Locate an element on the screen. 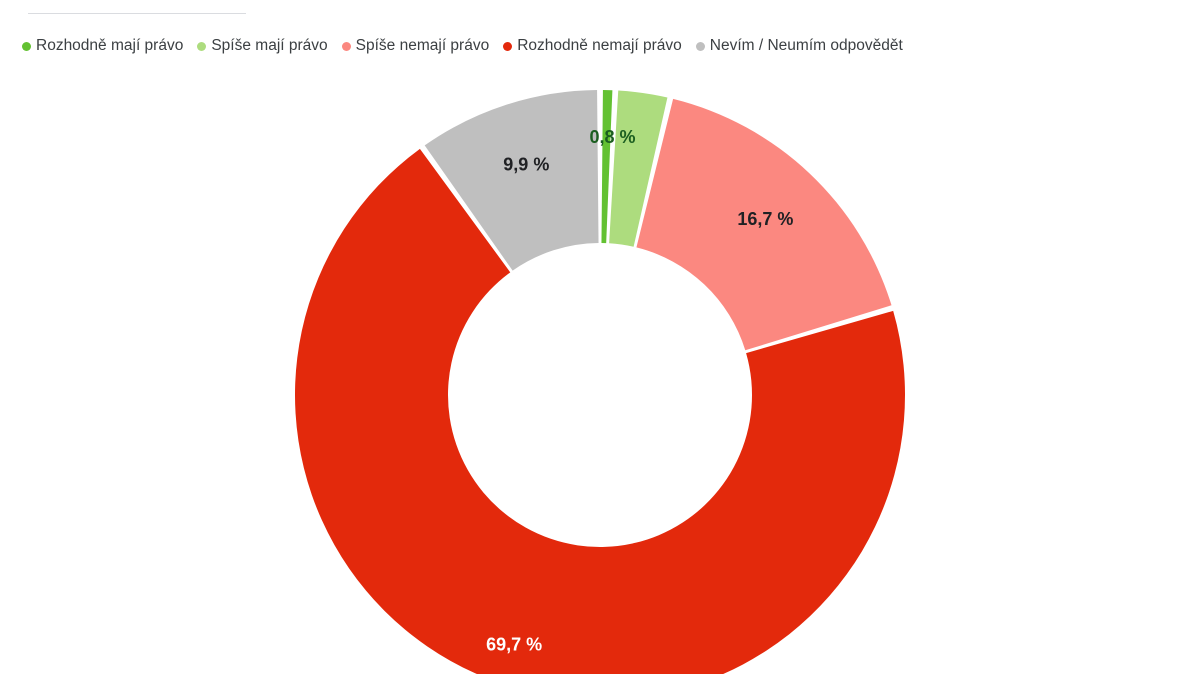  slice-value-label: 9,9 % is located at coordinates (526, 165).